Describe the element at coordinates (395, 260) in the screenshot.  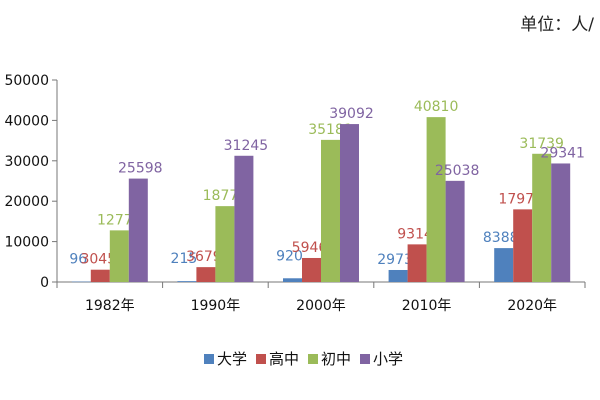
I see `data-label: 2973` at that location.